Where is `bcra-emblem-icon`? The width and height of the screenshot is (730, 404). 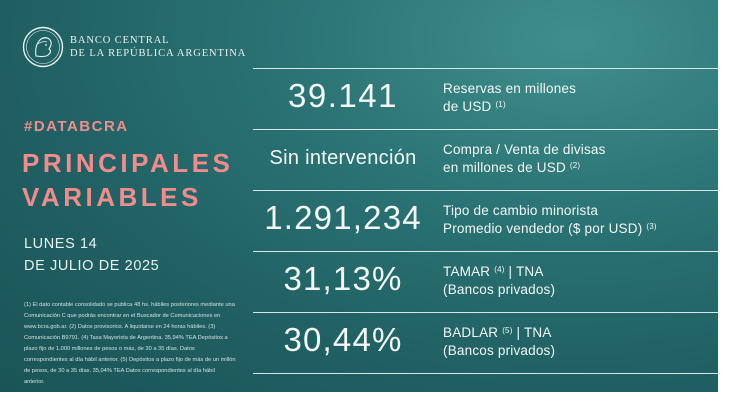 bcra-emblem-icon is located at coordinates (43, 47).